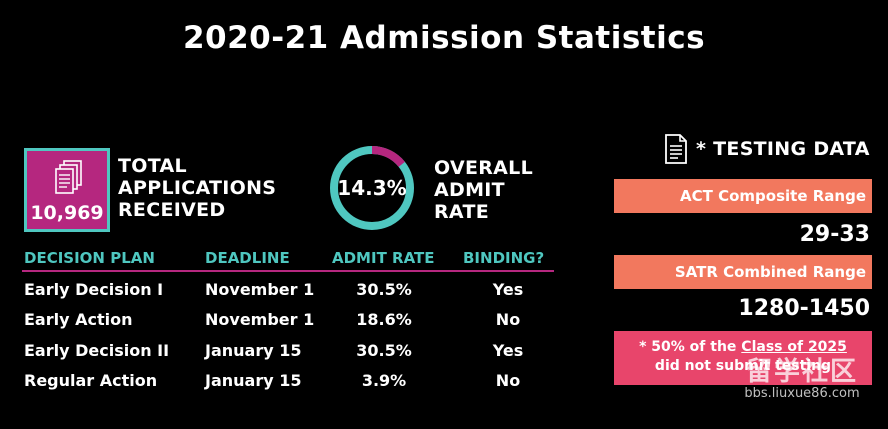  I want to click on table-row: Early Decision II January 15 30.5% Yes, so click(274, 350).